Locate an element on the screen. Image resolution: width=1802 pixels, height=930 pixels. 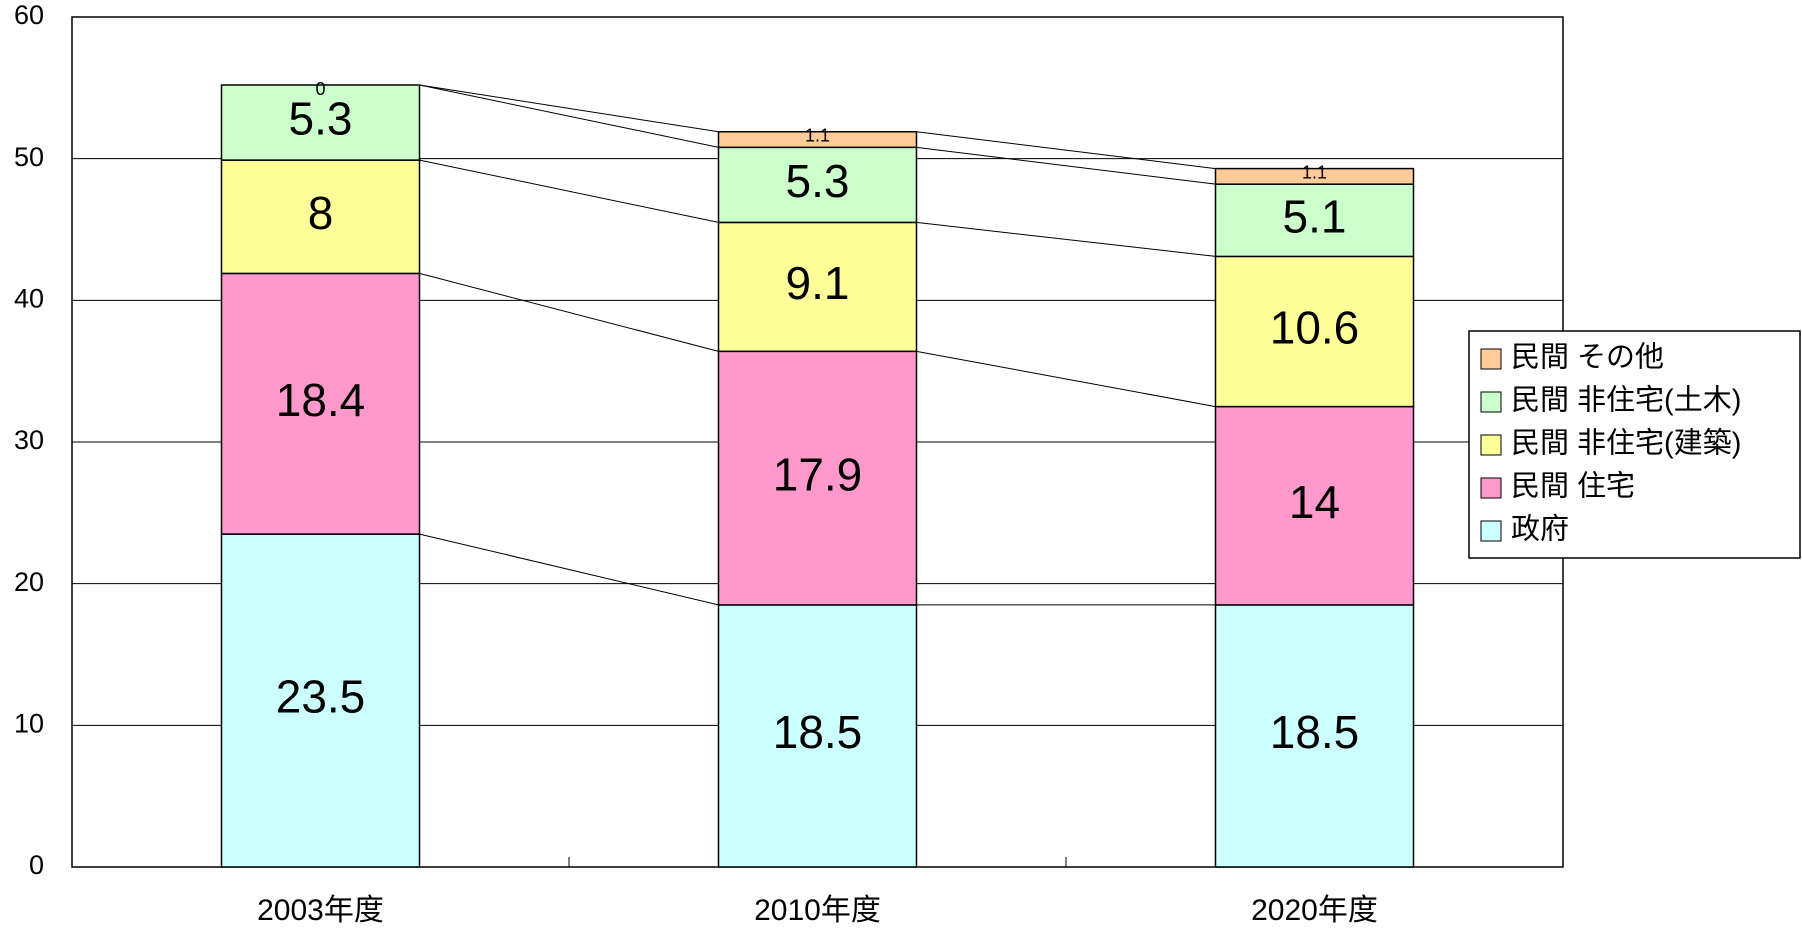
value-label: 10.6 is located at coordinates (1315, 328).